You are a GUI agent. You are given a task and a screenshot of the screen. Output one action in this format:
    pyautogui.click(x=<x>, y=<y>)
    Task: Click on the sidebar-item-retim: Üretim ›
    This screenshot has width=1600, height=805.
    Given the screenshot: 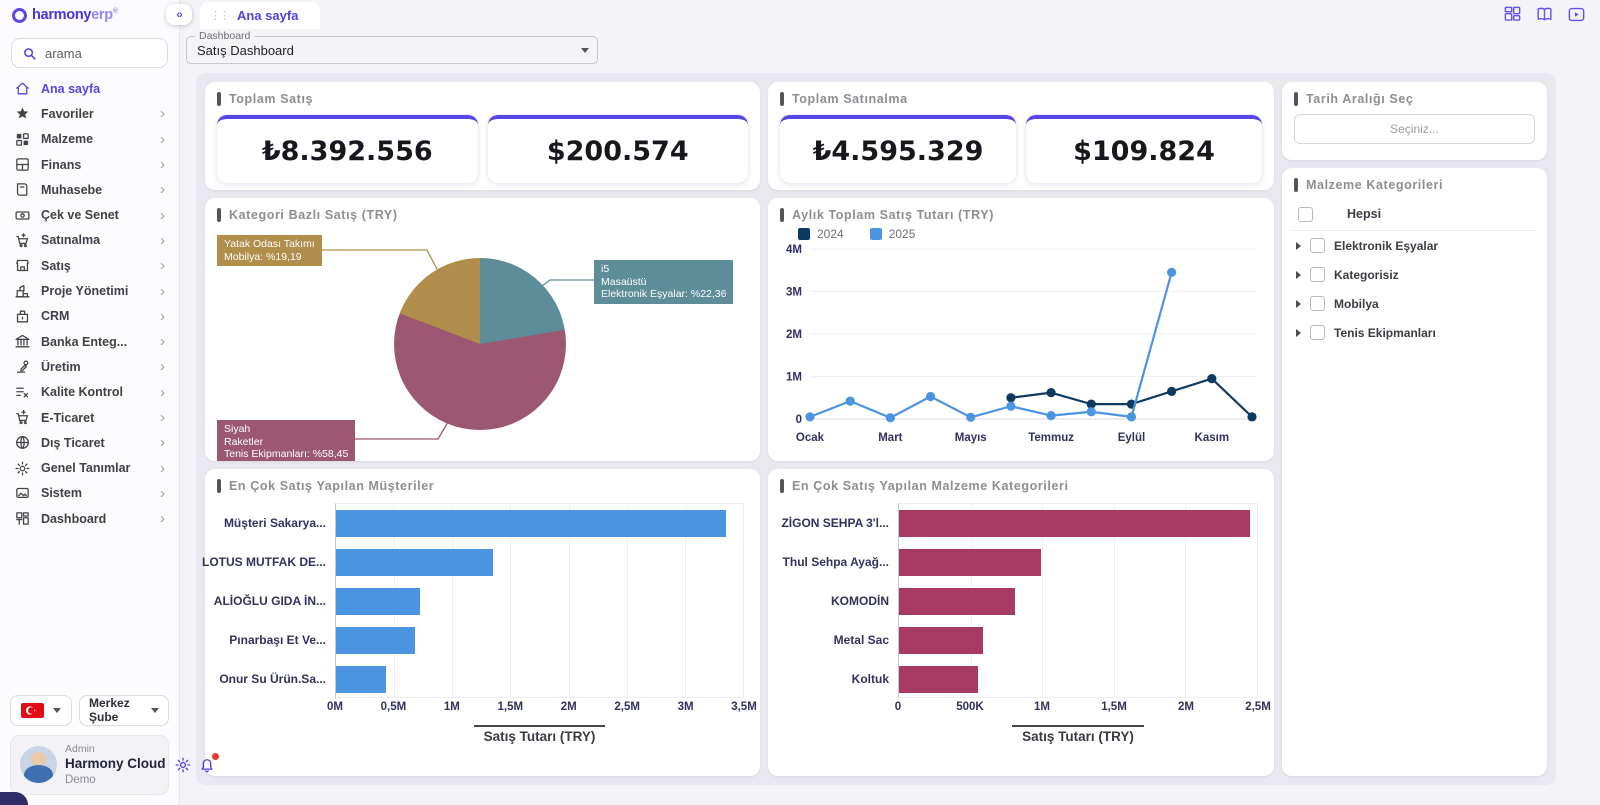 What is the action you would take?
    pyautogui.click(x=89, y=366)
    